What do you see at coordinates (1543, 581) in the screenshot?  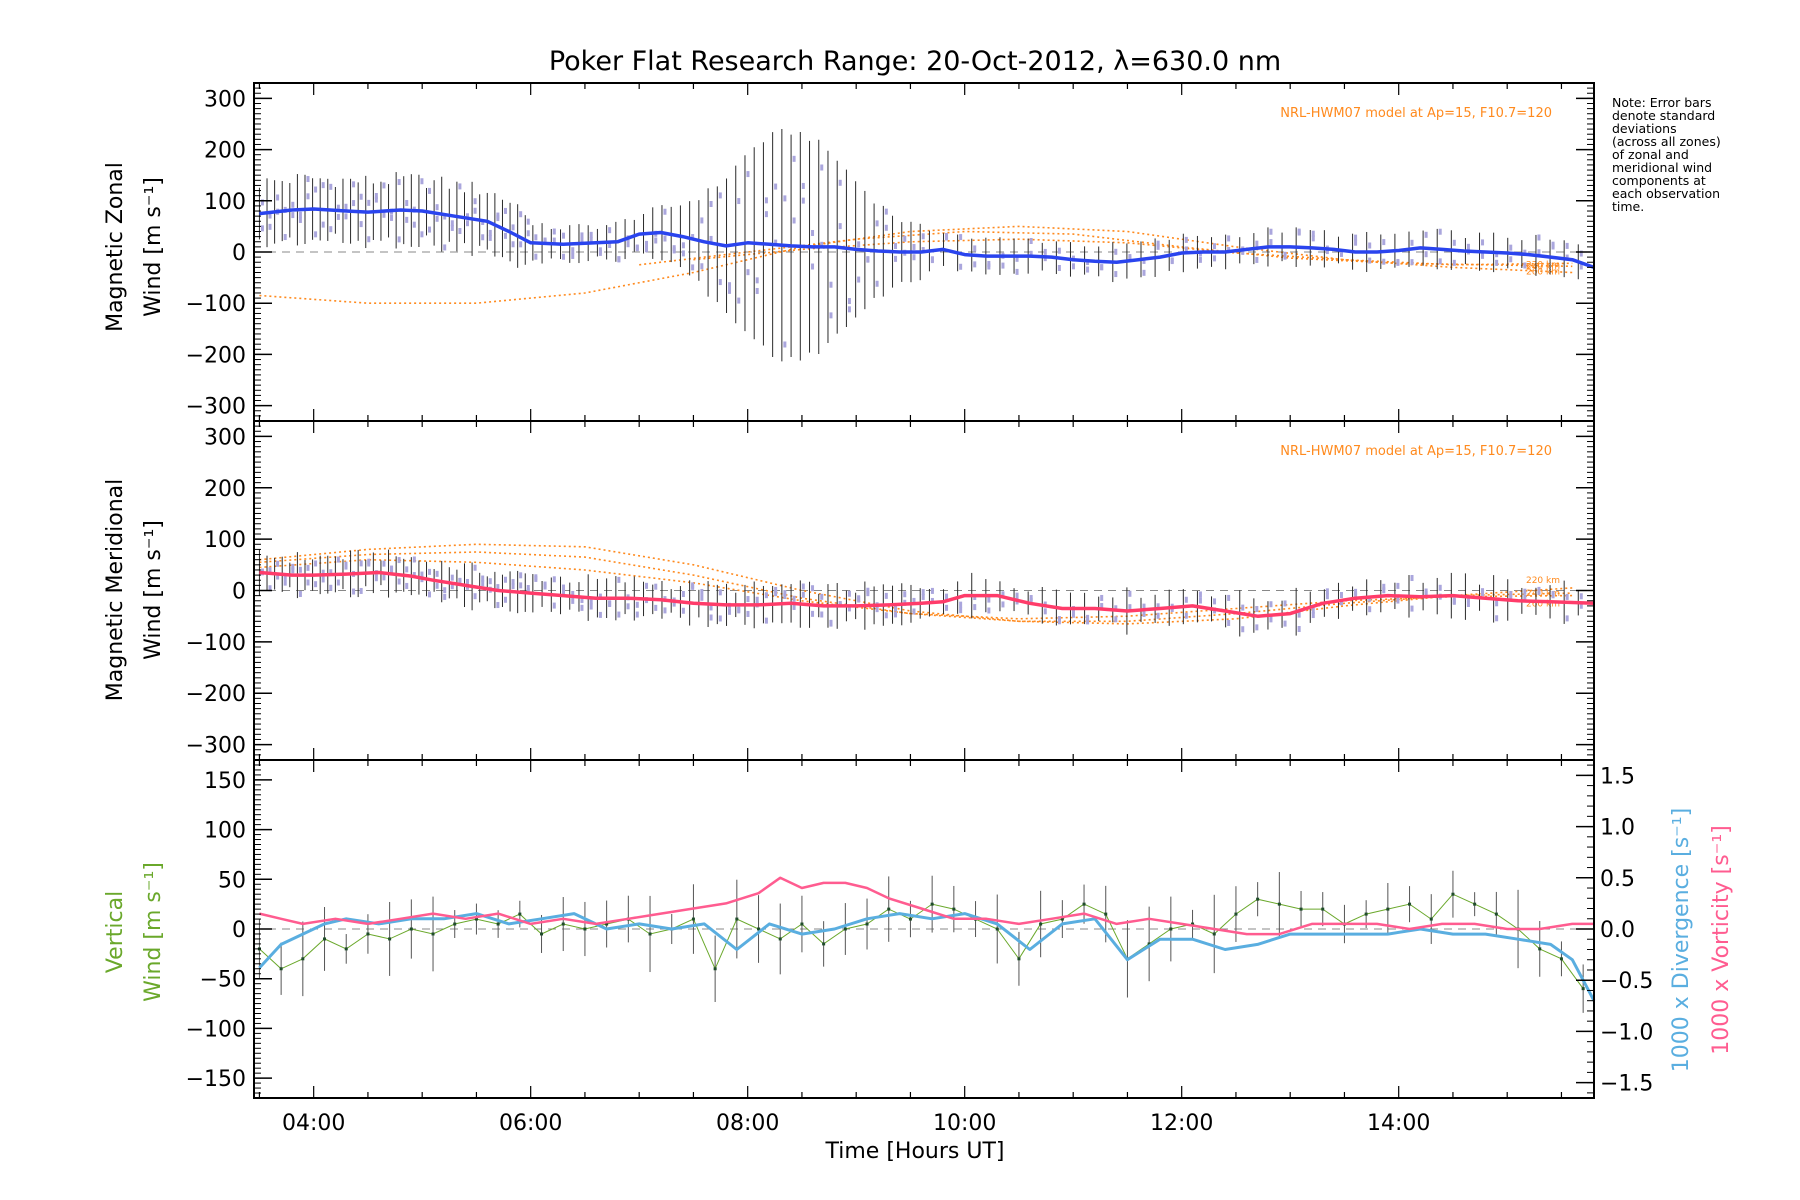 I see `altitude-label: 220 km` at bounding box center [1543, 581].